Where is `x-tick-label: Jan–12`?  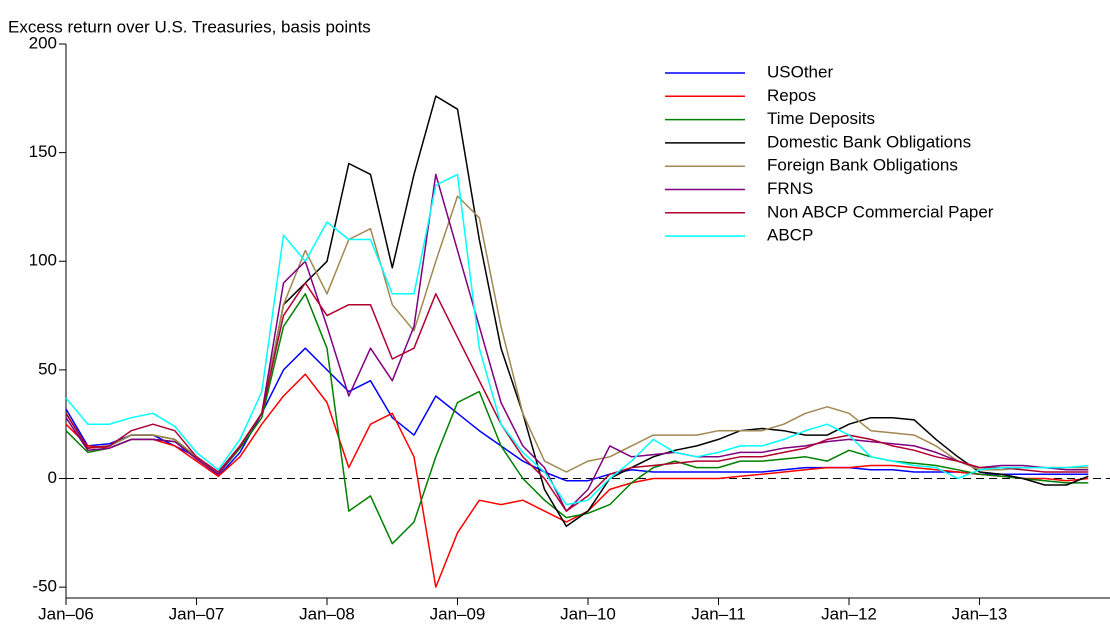
x-tick-label: Jan–12 is located at coordinates (849, 613).